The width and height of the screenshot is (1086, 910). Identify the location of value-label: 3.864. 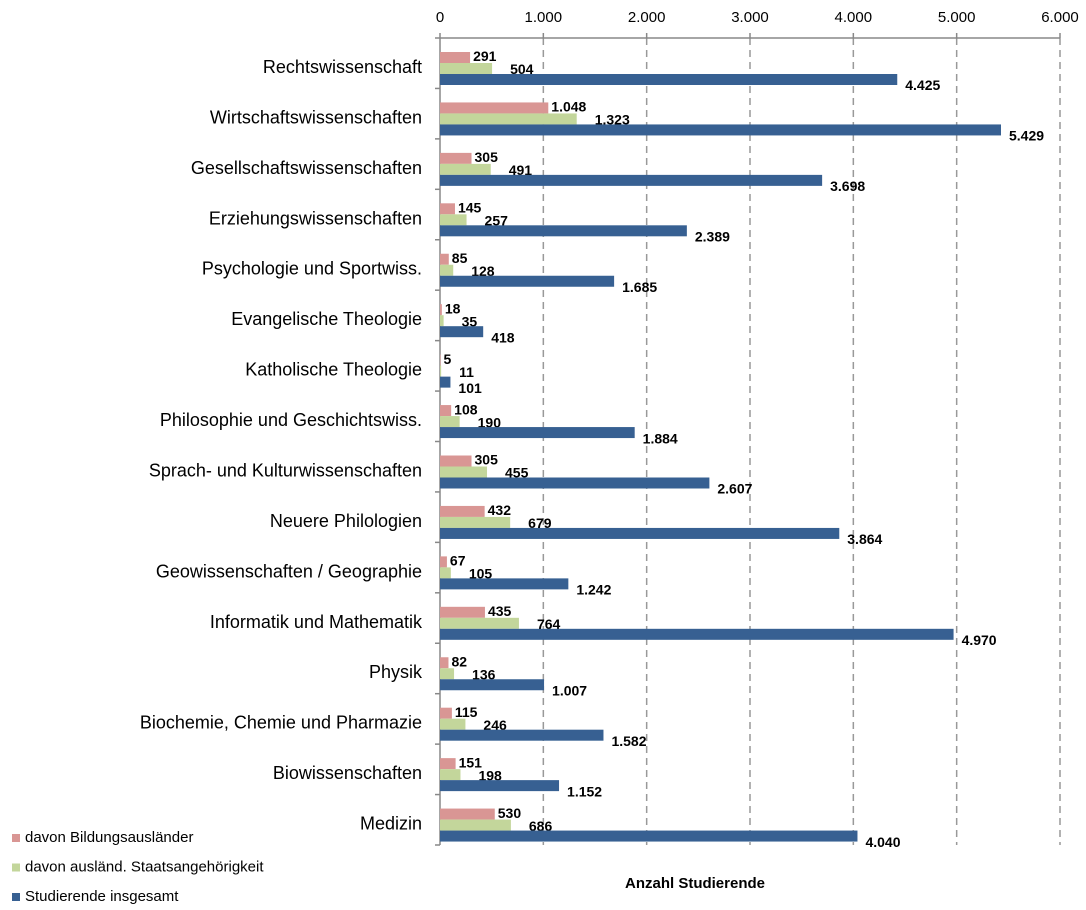
(864, 539).